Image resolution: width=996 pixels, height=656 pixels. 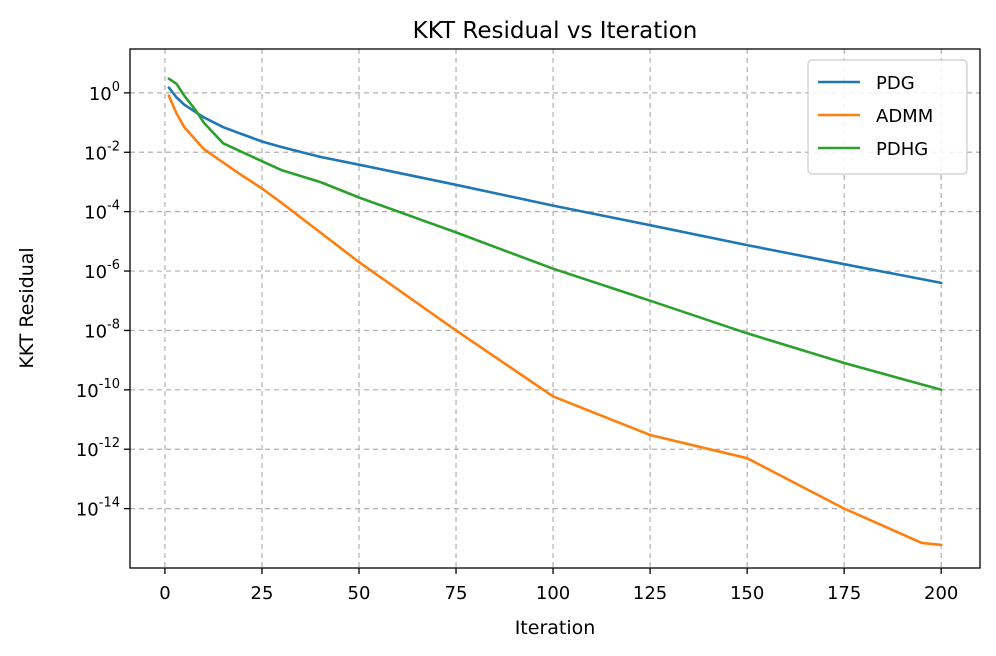 What do you see at coordinates (844, 593) in the screenshot?
I see `x-tick-label: 175` at bounding box center [844, 593].